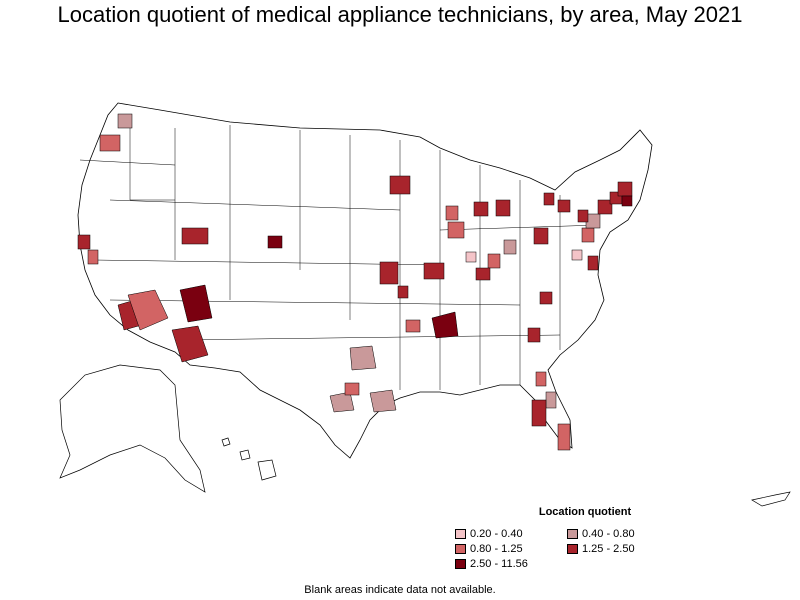 This screenshot has height=600, width=800. I want to click on area-newyork, so click(605, 207).